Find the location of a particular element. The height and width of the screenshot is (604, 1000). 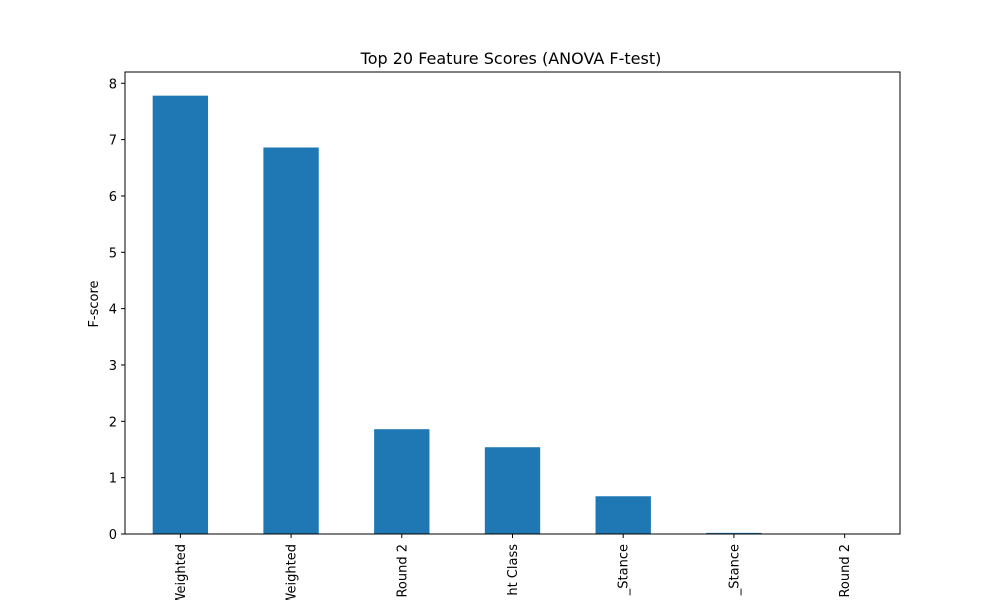

y-axis: 0 1 2 3 4 5 6 7 8 is located at coordinates (117, 310).